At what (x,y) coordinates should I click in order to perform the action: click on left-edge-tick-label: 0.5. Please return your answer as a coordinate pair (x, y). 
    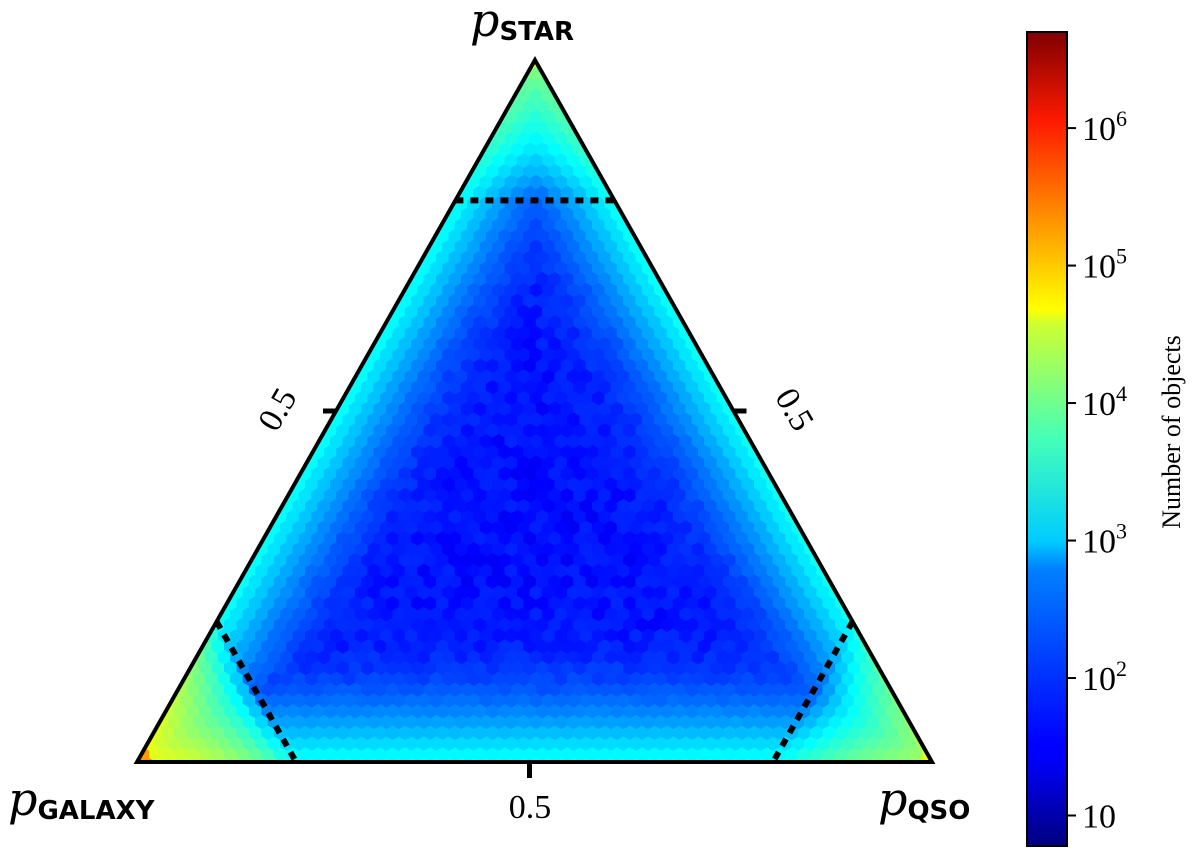
    Looking at the image, I should click on (277, 409).